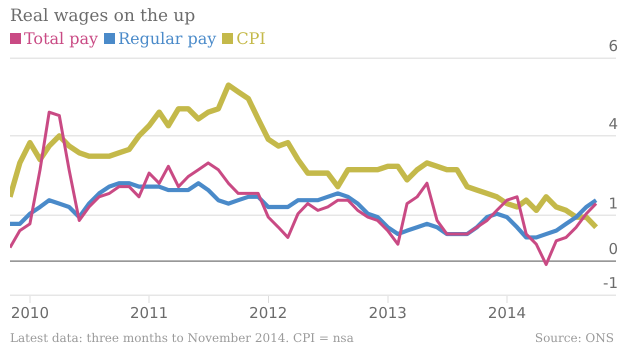 The height and width of the screenshot is (349, 620). Describe the element at coordinates (103, 16) in the screenshot. I see `chart-title: Real wages on the up` at that location.